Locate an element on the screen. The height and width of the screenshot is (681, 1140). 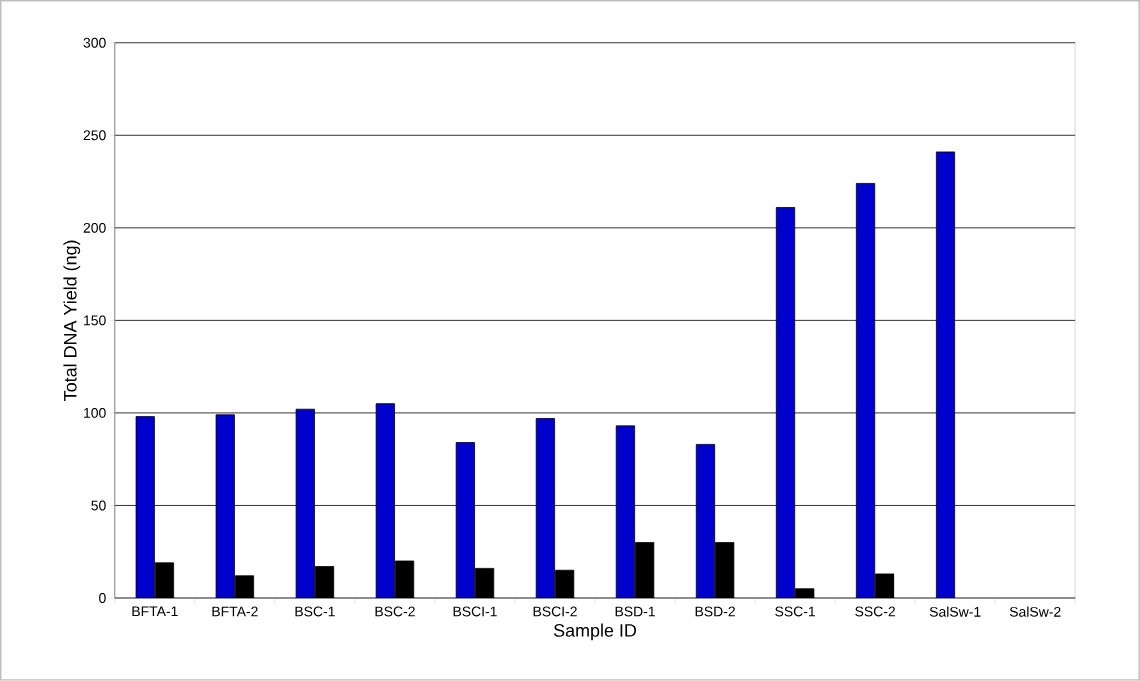
x-tick-label: SSC-2 is located at coordinates (875, 611).